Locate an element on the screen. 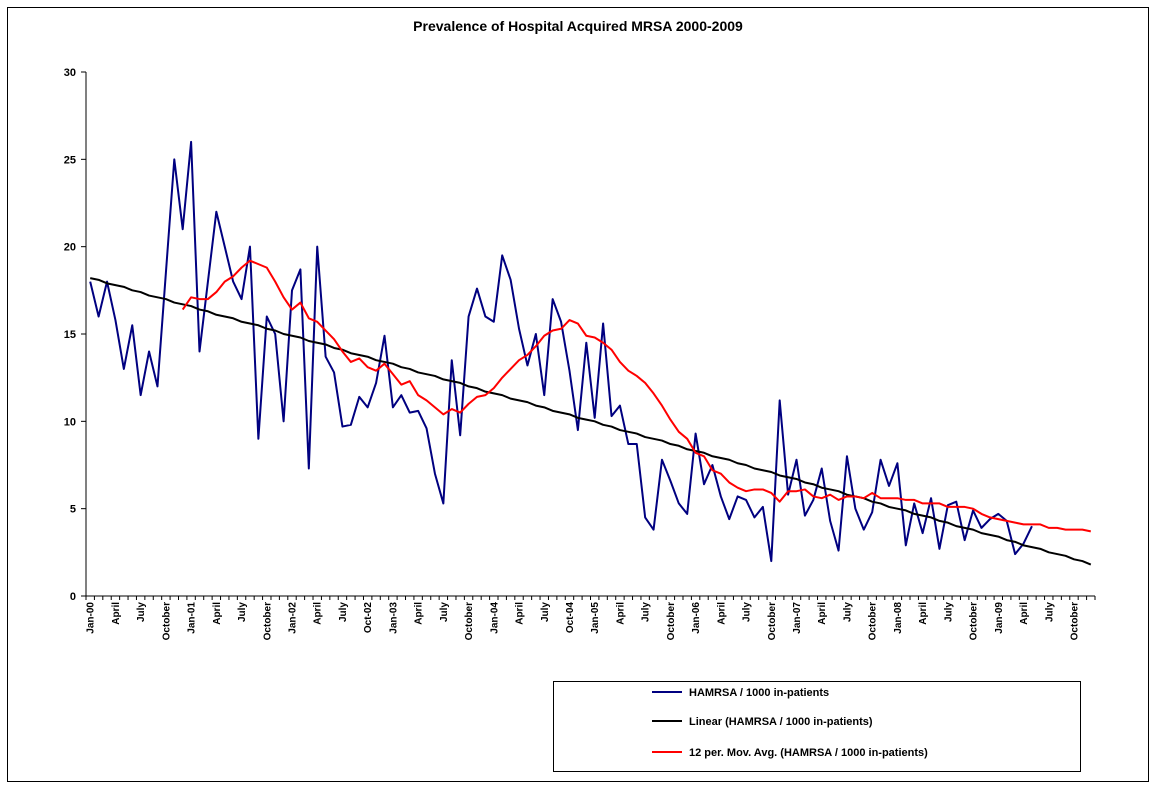 Image resolution: width=1156 pixels, height=789 pixels. y-tick-label: 20 is located at coordinates (70, 248).